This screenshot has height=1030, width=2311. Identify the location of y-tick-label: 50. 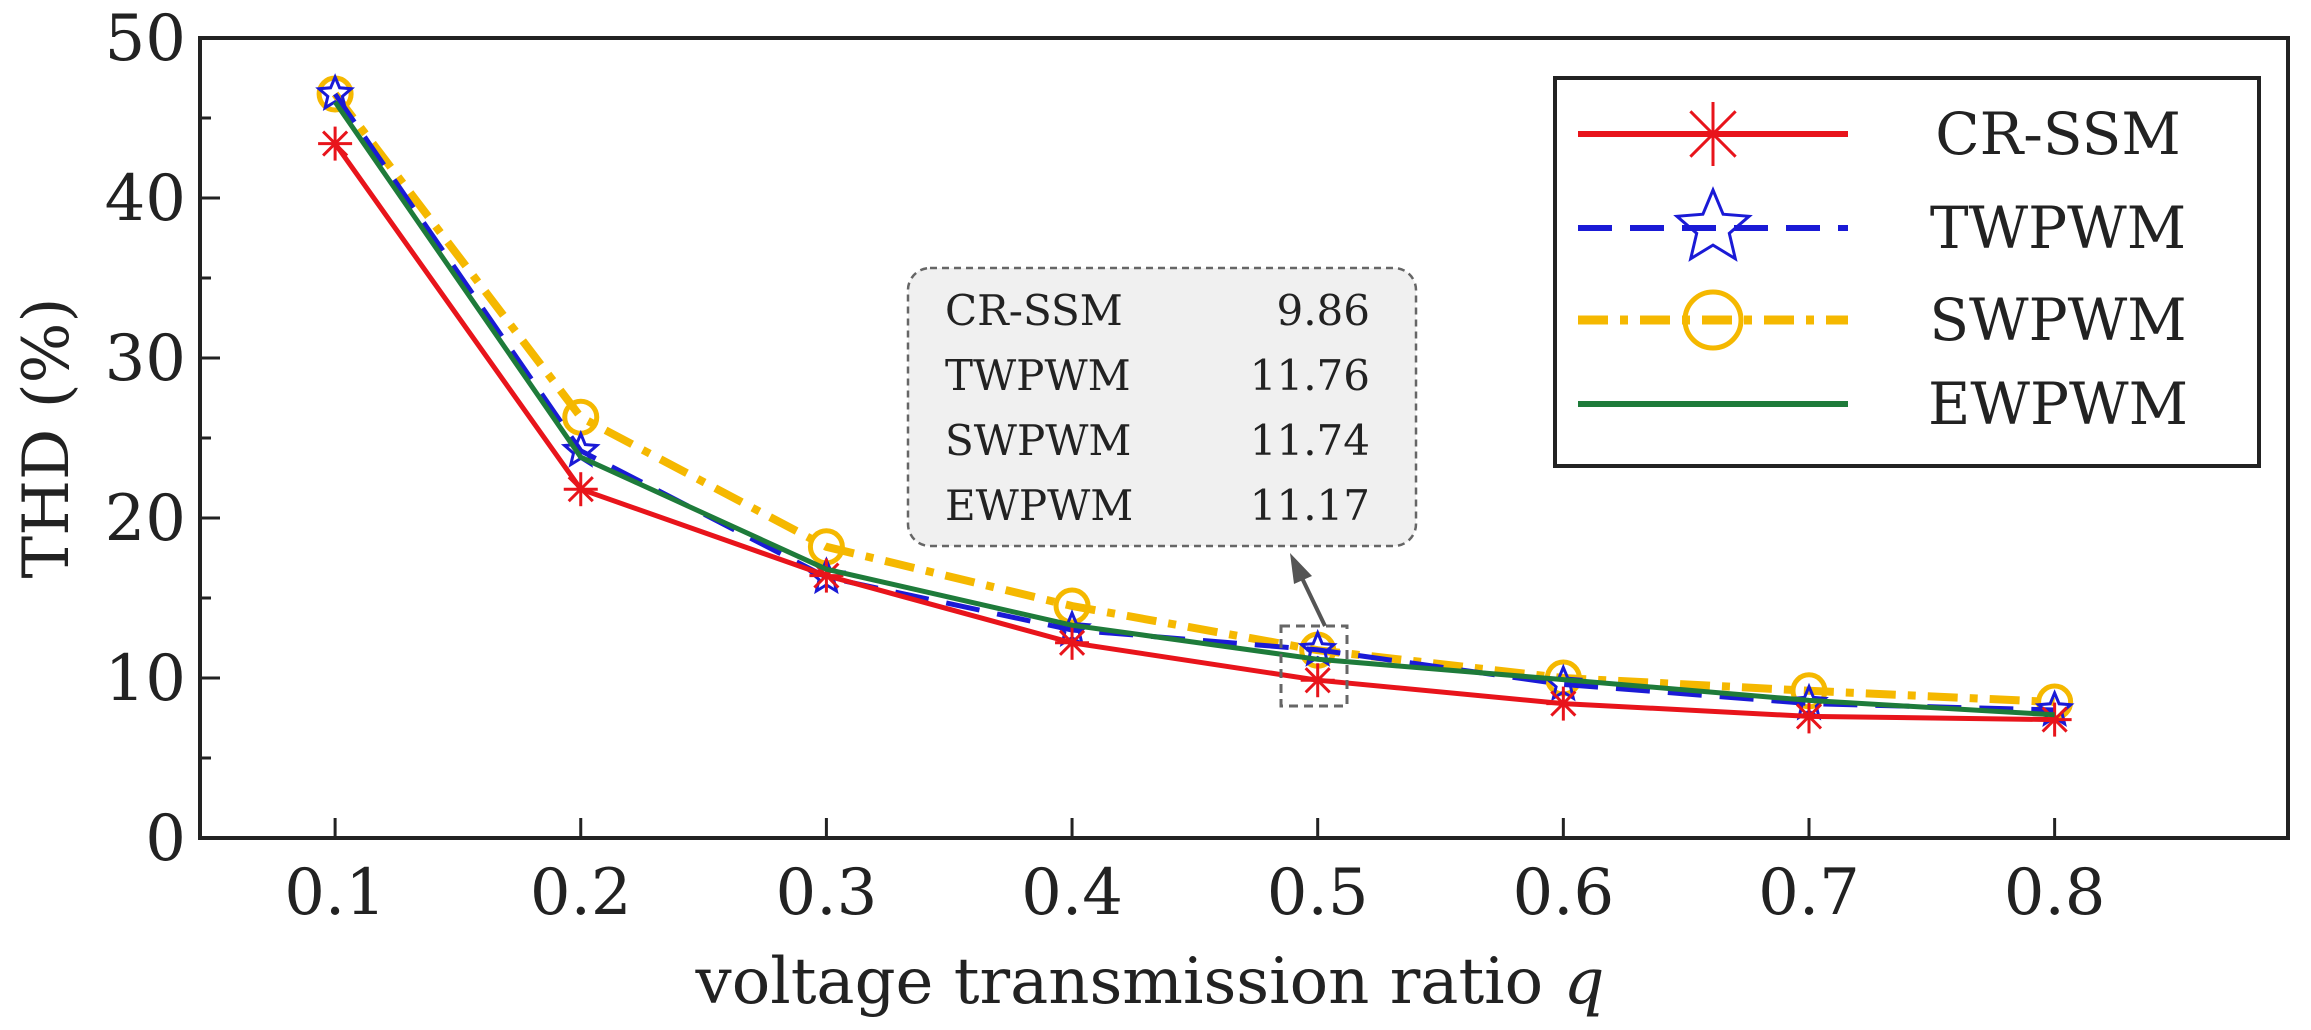
(145, 39).